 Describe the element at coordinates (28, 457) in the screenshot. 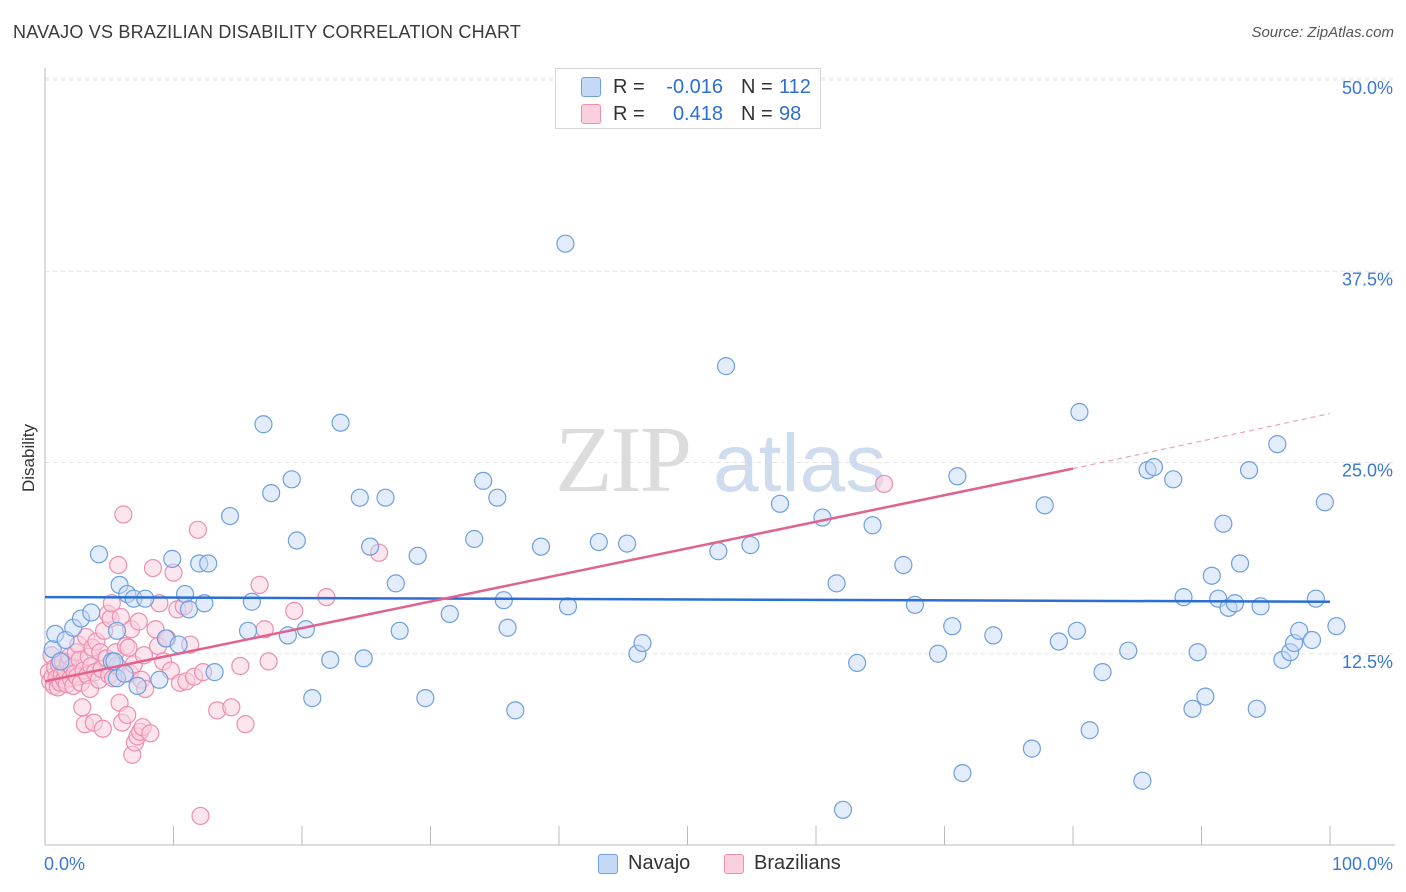

I see `y-axis-label: Disability` at that location.